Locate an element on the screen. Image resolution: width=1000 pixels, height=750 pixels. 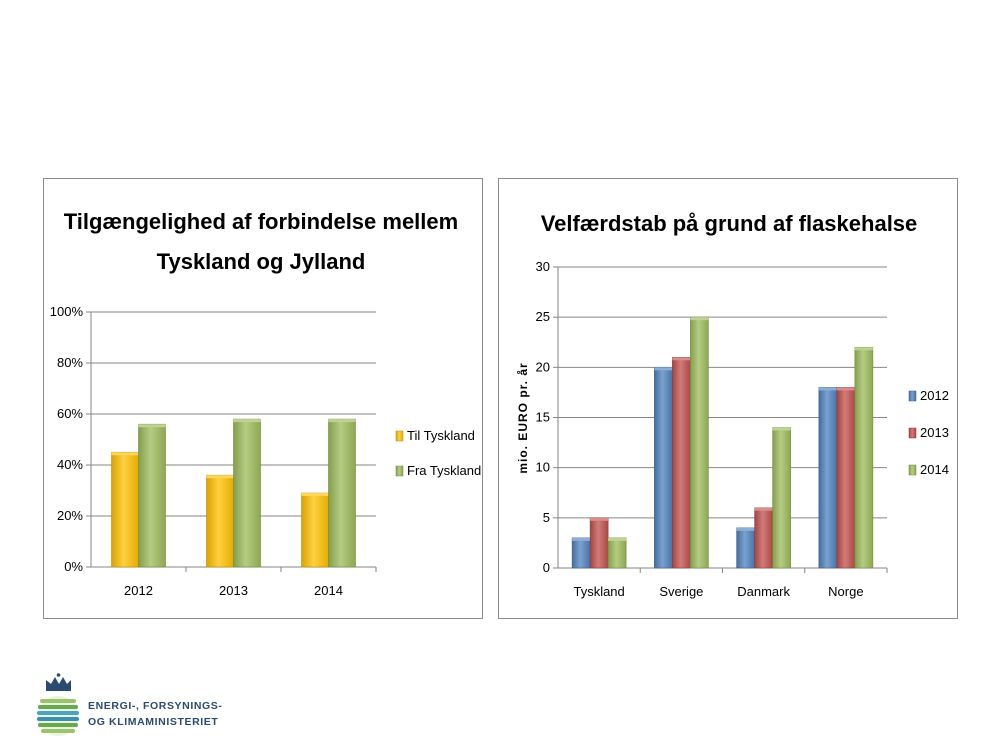
legend-label: 2014 is located at coordinates (934, 469).